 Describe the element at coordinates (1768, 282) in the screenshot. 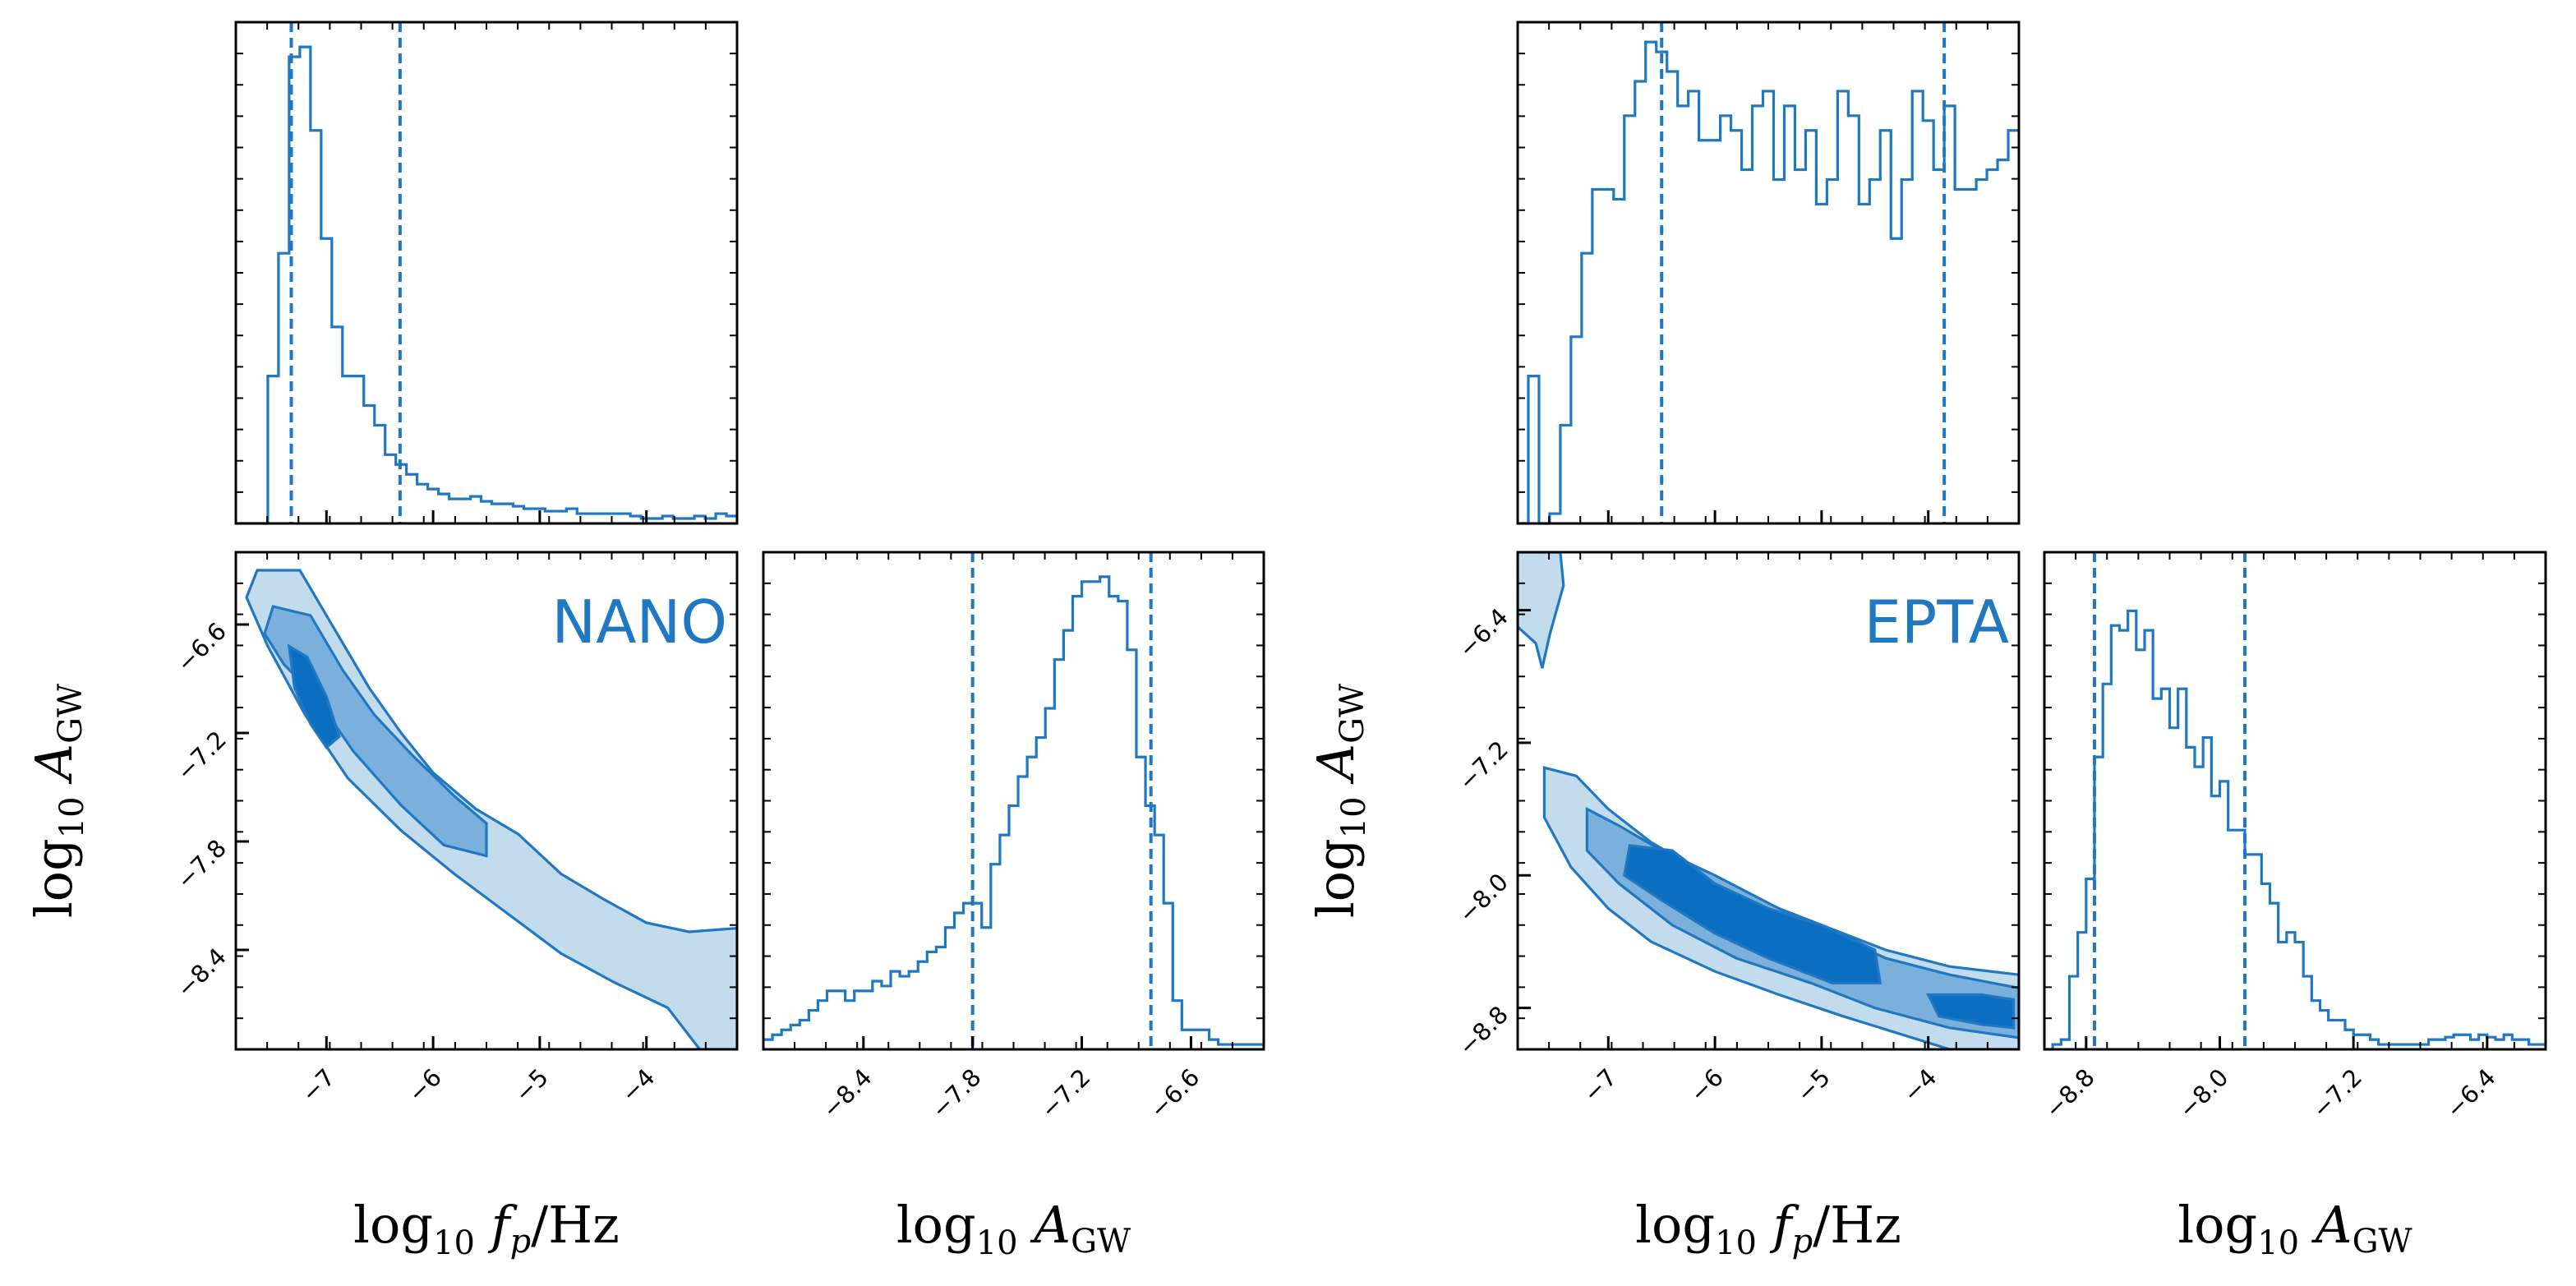

I see `epta-freq-histogram` at that location.